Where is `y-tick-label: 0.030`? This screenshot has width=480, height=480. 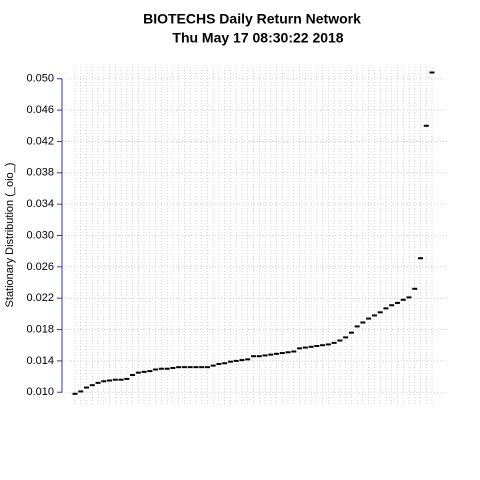 y-tick-label: 0.030 is located at coordinates (40, 235).